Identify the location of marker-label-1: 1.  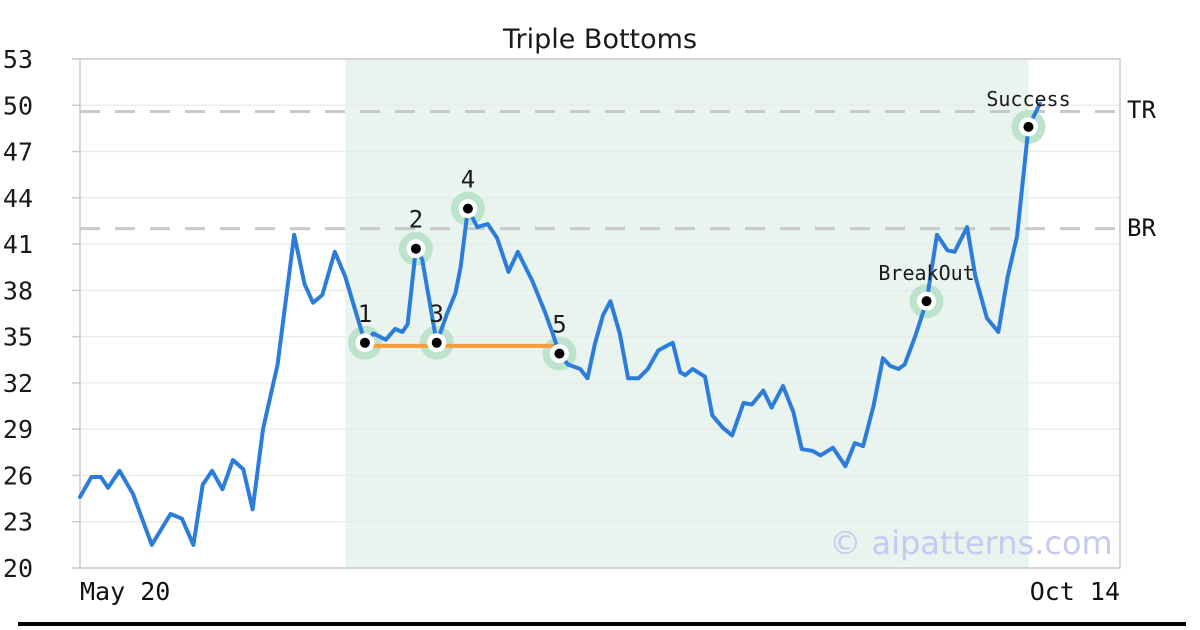
(365, 314).